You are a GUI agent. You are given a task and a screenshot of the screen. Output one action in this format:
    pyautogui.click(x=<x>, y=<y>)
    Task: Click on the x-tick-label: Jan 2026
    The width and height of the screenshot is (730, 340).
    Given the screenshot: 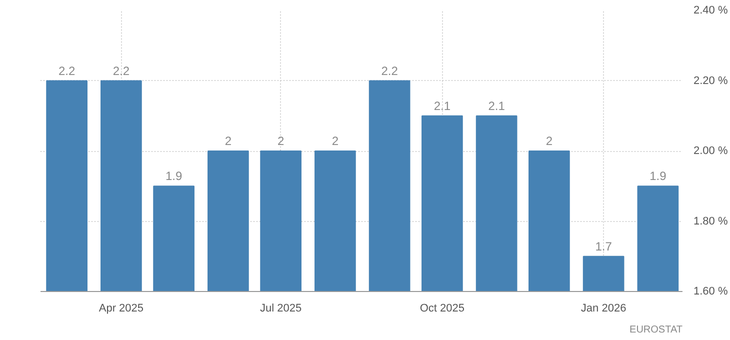 What is the action you would take?
    pyautogui.click(x=603, y=308)
    